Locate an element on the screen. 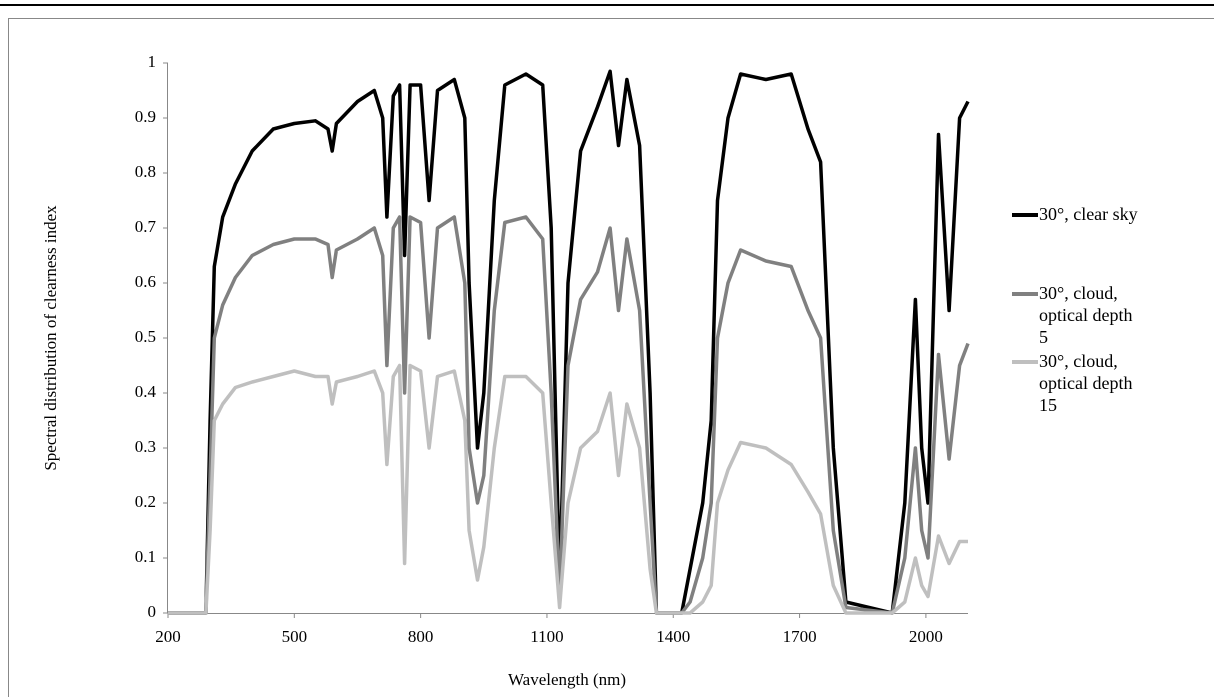 The height and width of the screenshot is (697, 1214). y-tick-label: 0.2 is located at coordinates (145, 501).